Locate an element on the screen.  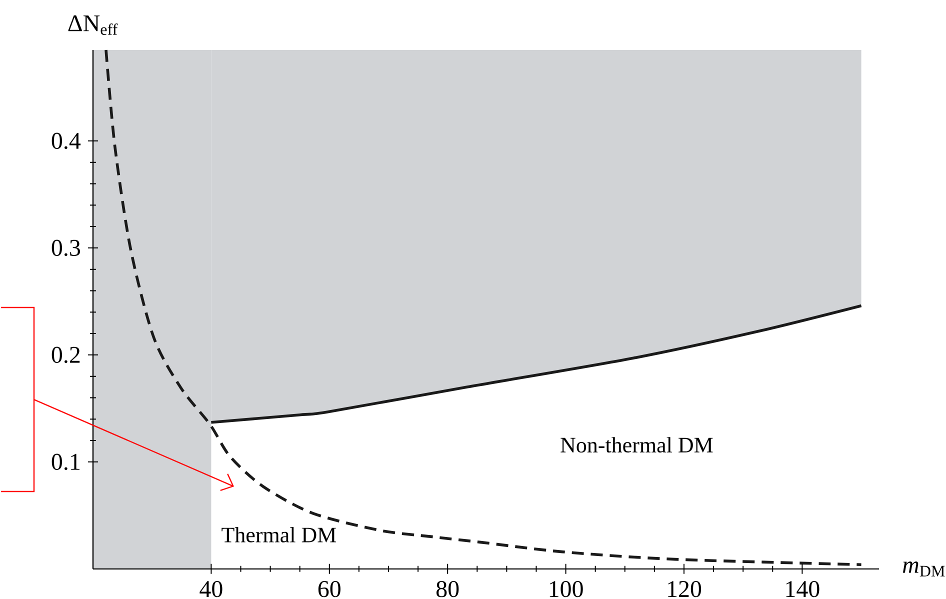
x-axis-title: m$_{DM}$ is located at coordinates (923, 569).